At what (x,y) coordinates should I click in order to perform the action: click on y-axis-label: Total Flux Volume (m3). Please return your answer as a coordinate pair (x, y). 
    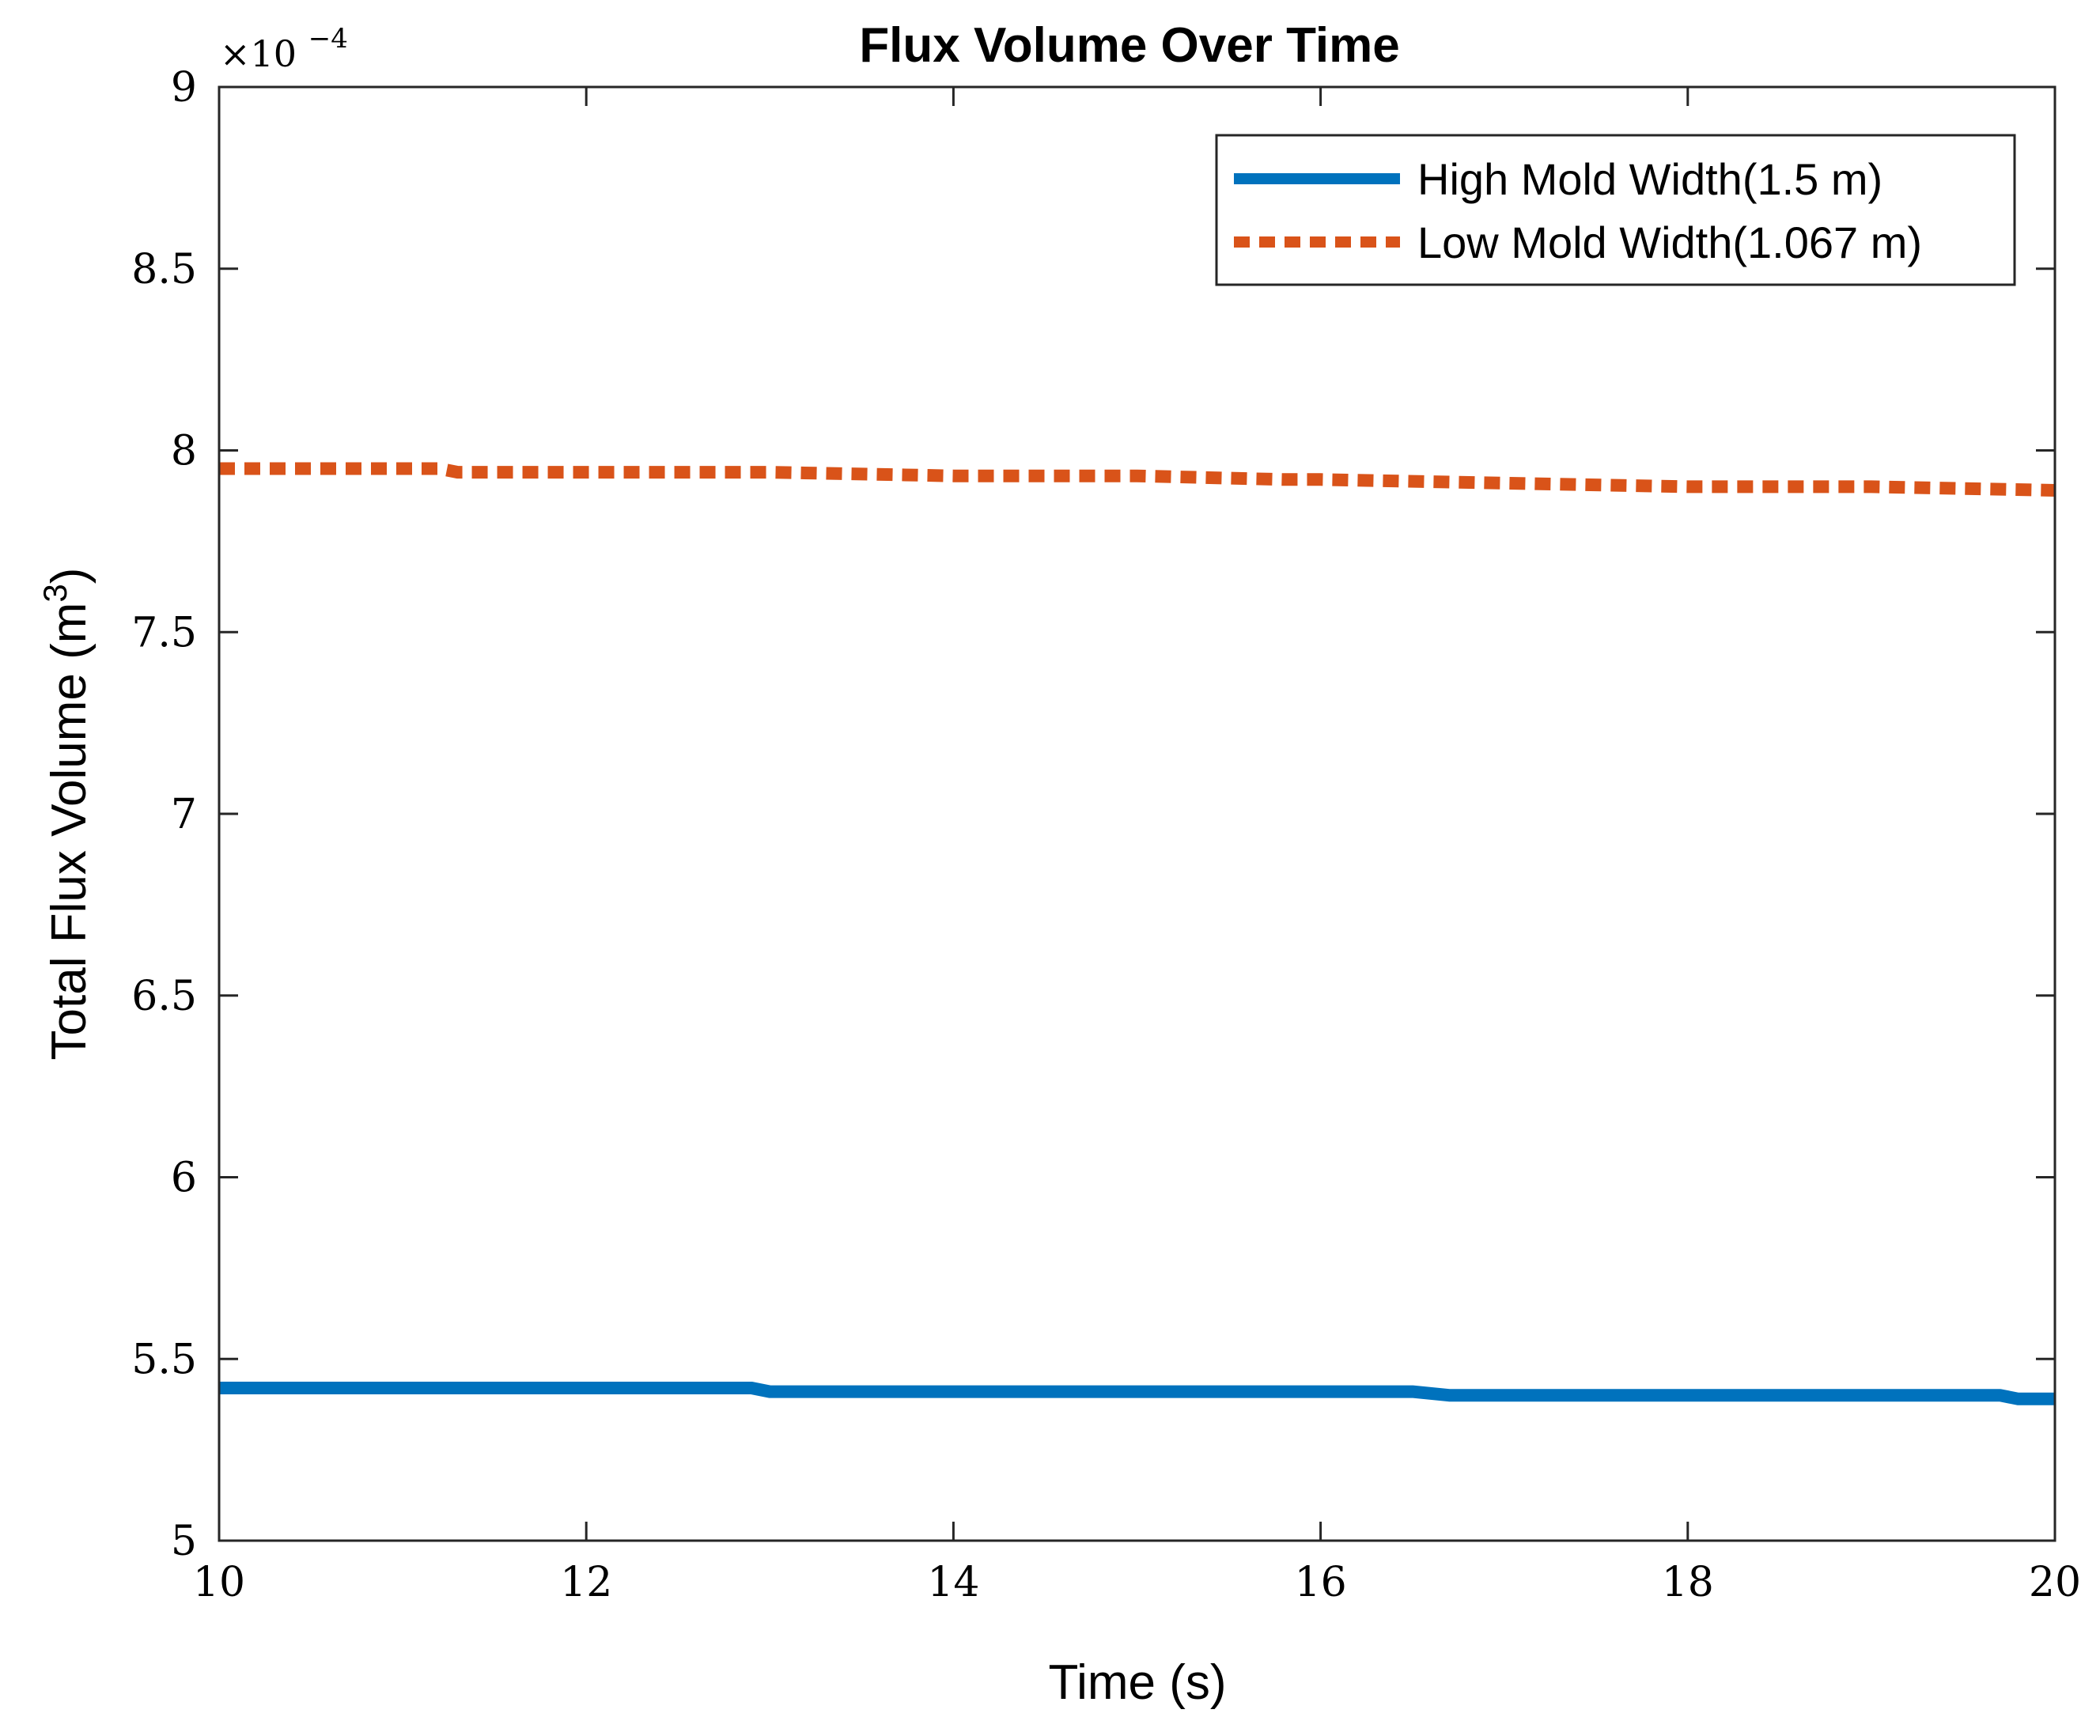
    Looking at the image, I should click on (66, 814).